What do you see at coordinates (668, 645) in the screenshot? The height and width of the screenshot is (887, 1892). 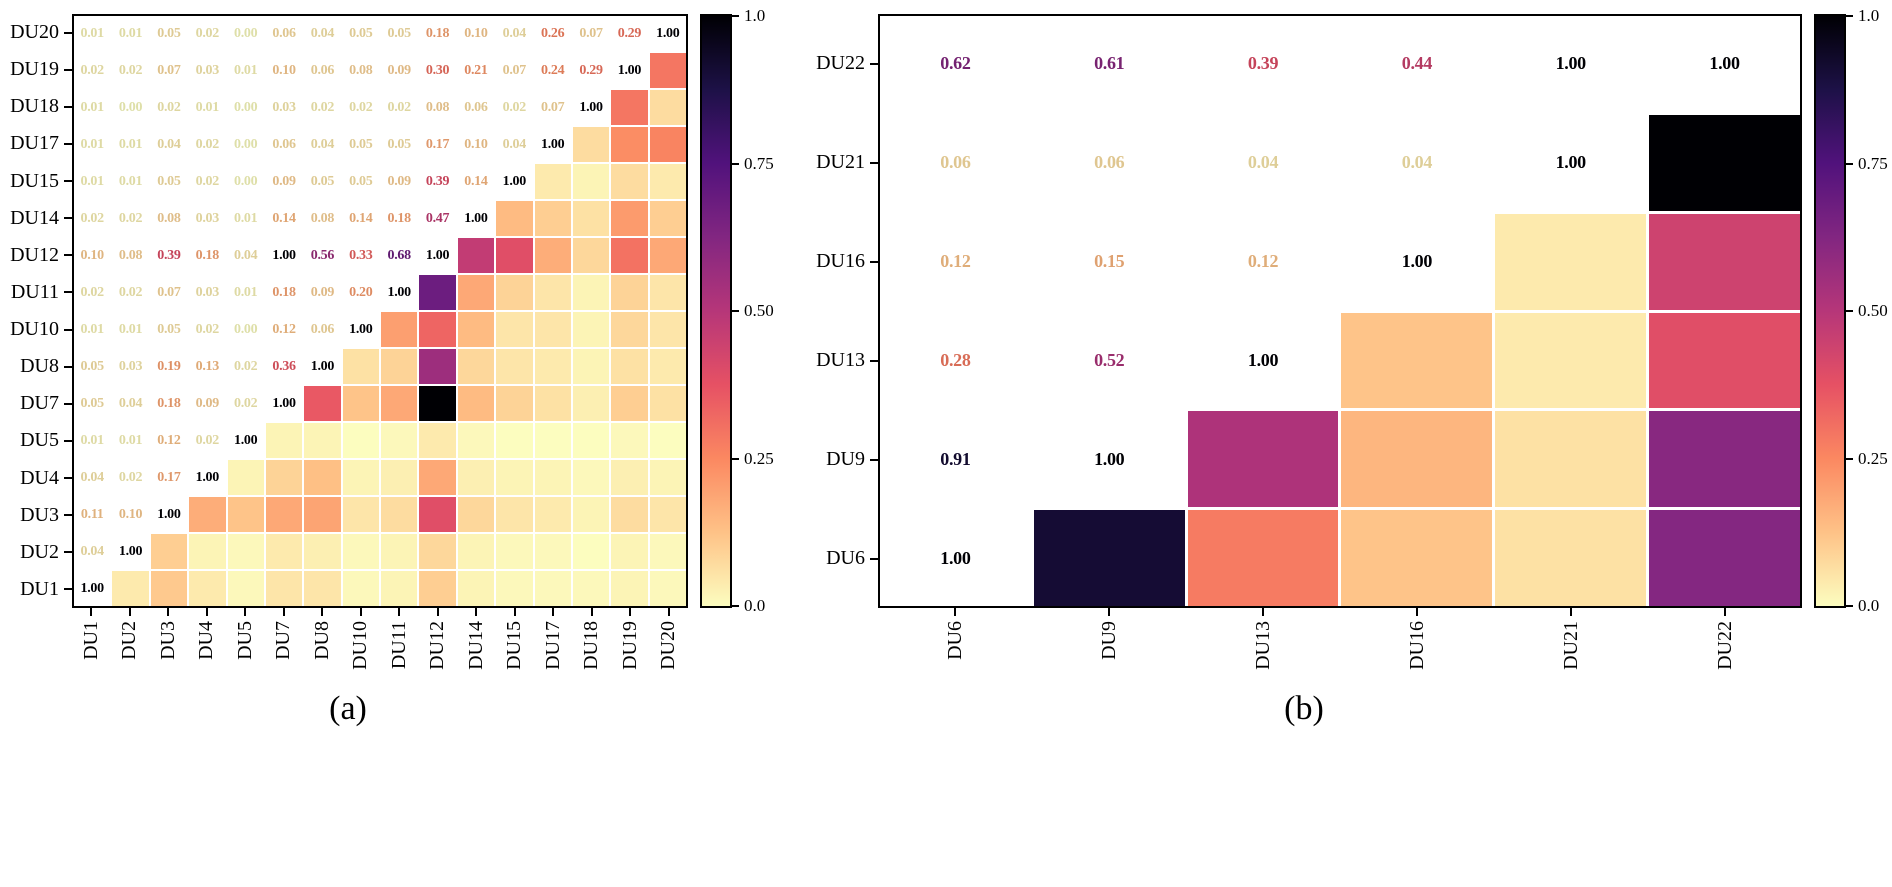 I see `x-tick-label: DU20` at bounding box center [668, 645].